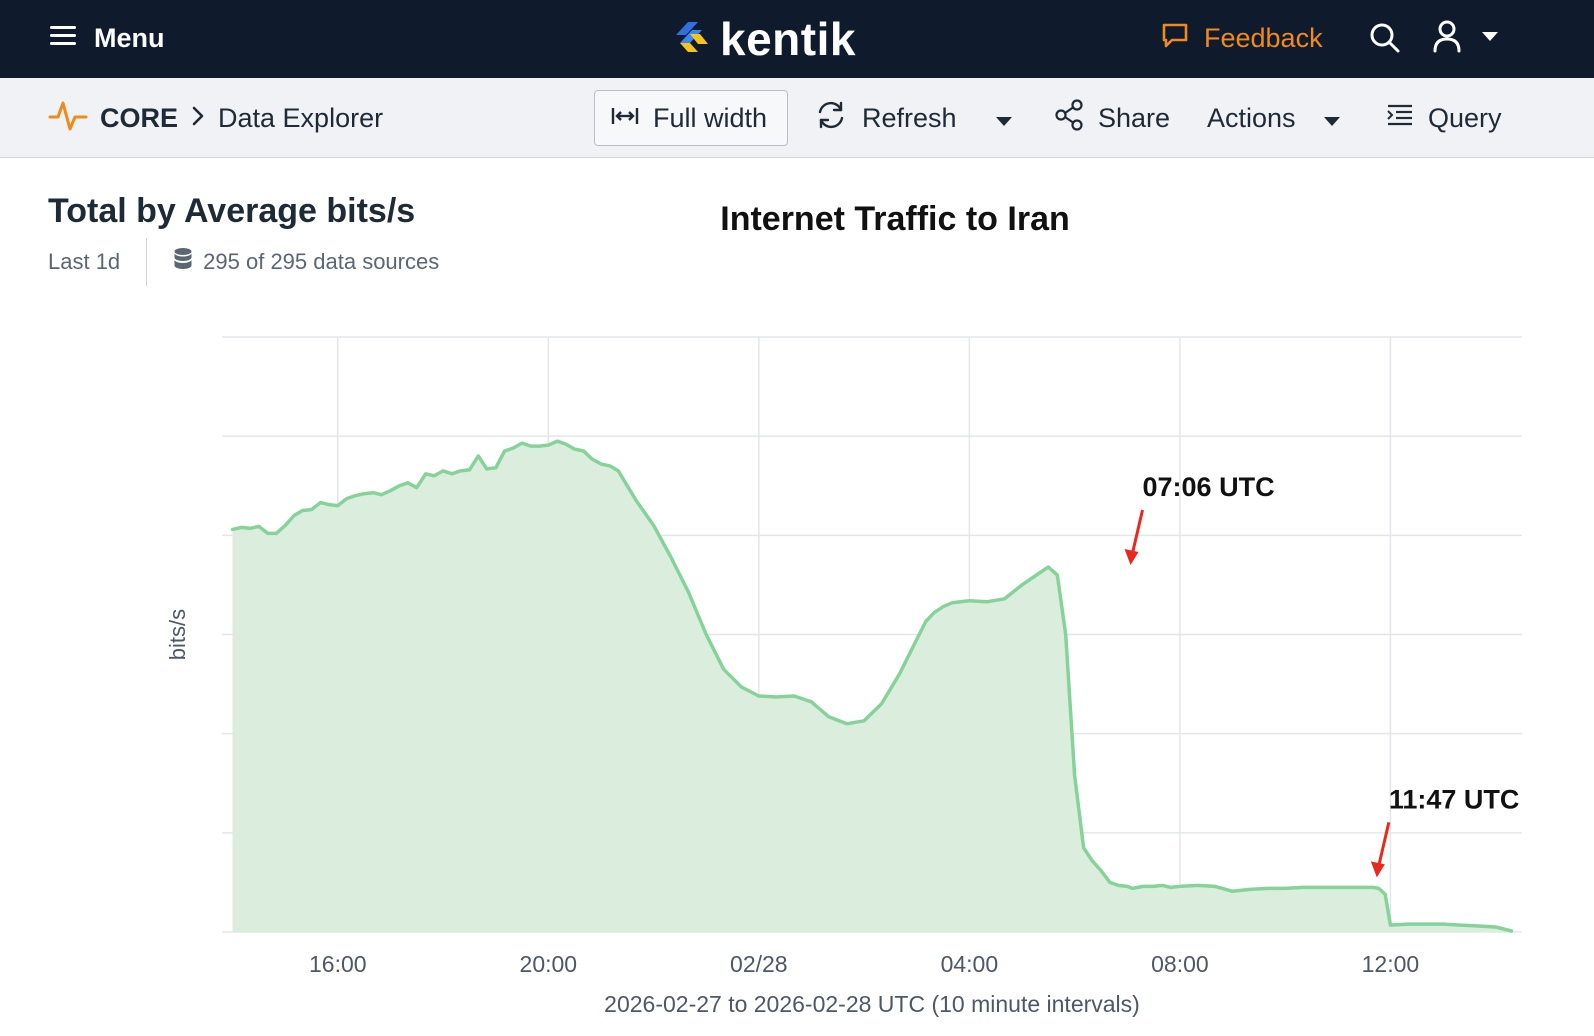 This screenshot has height=1036, width=1594. I want to click on x-tick-label: 20:00, so click(549, 964).